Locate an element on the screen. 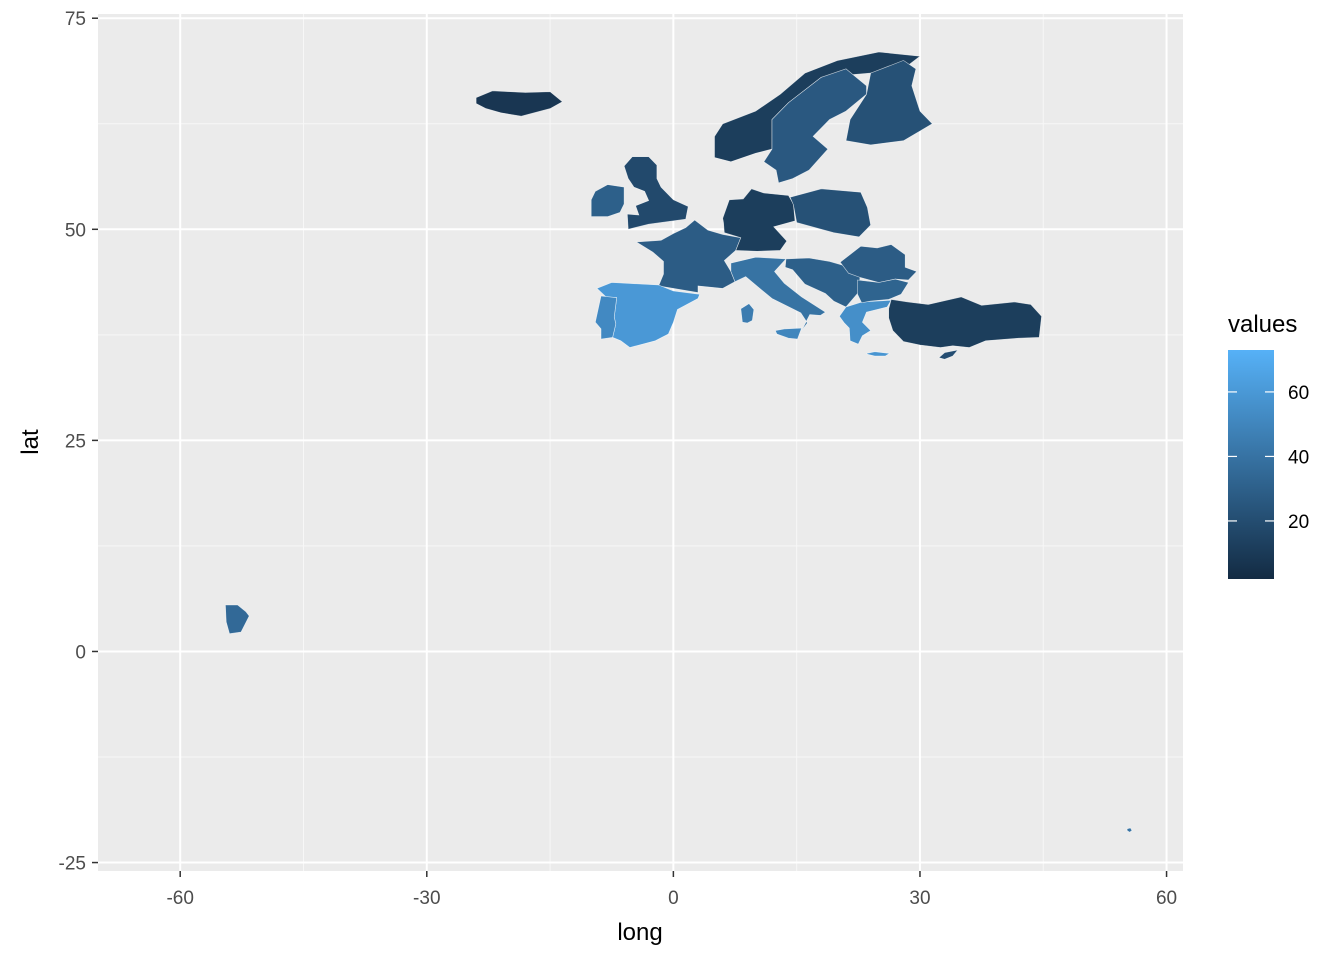 Image resolution: width=1344 pixels, height=960 pixels. x-axis: -60 -30 0 30 60 is located at coordinates (671, 890).